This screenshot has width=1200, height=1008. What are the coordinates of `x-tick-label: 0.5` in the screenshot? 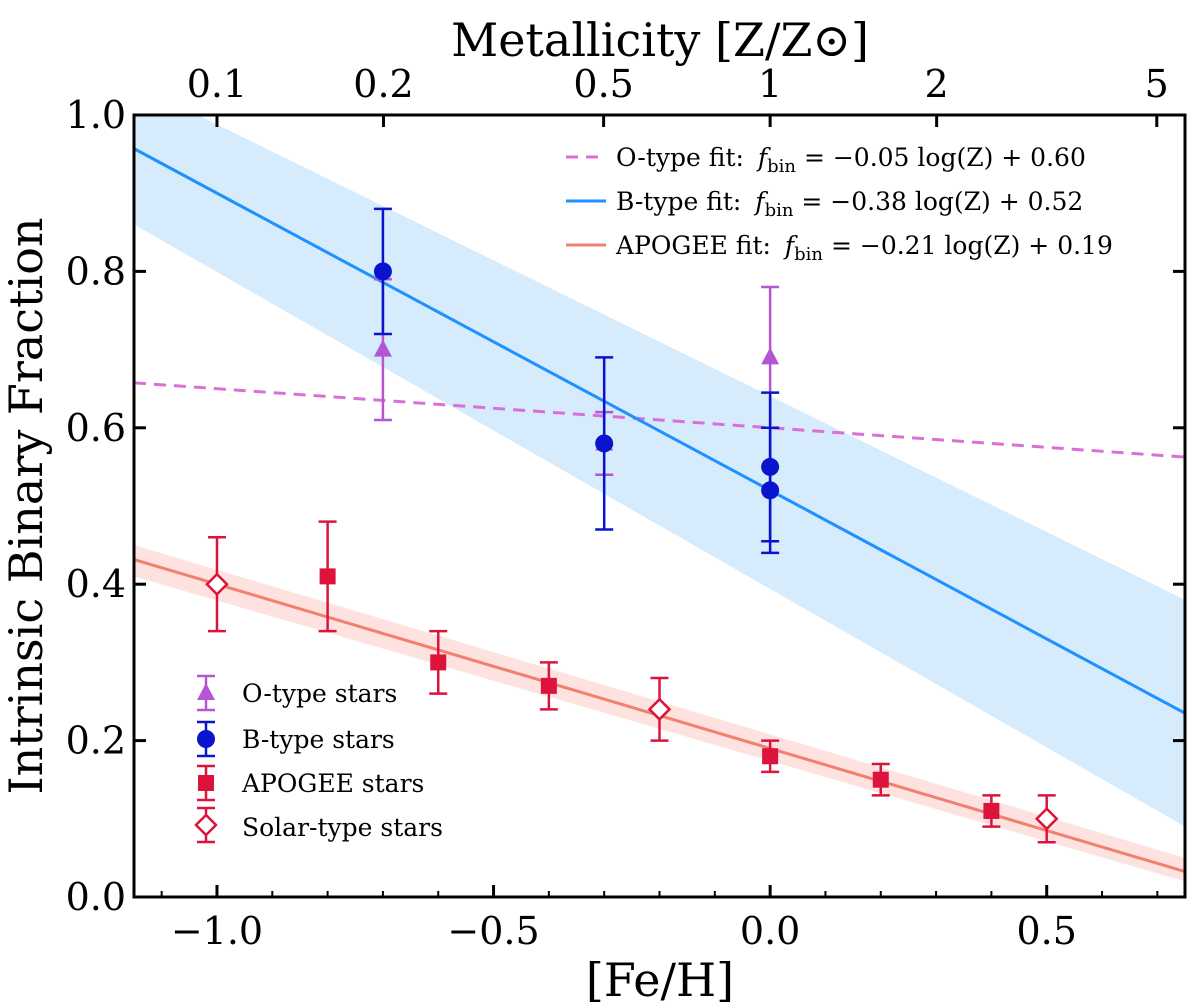 It's located at (1046, 931).